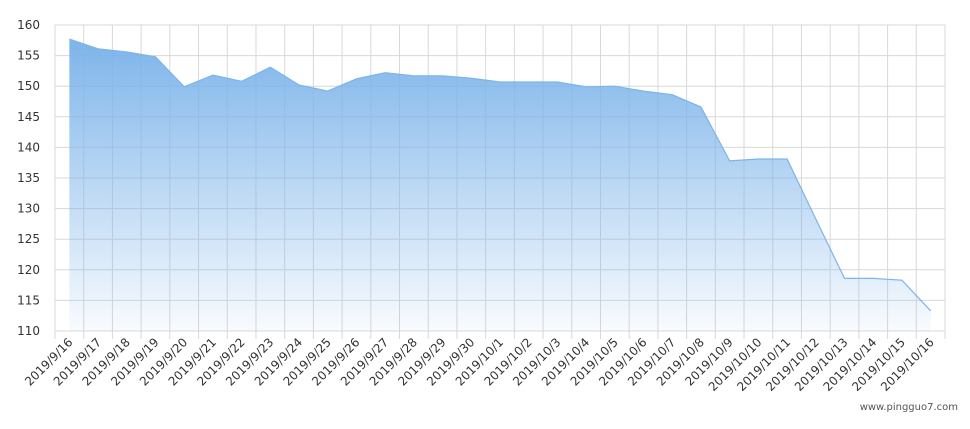 The image size is (970, 429). What do you see at coordinates (28, 86) in the screenshot?
I see `y-tick-label: 150` at bounding box center [28, 86].